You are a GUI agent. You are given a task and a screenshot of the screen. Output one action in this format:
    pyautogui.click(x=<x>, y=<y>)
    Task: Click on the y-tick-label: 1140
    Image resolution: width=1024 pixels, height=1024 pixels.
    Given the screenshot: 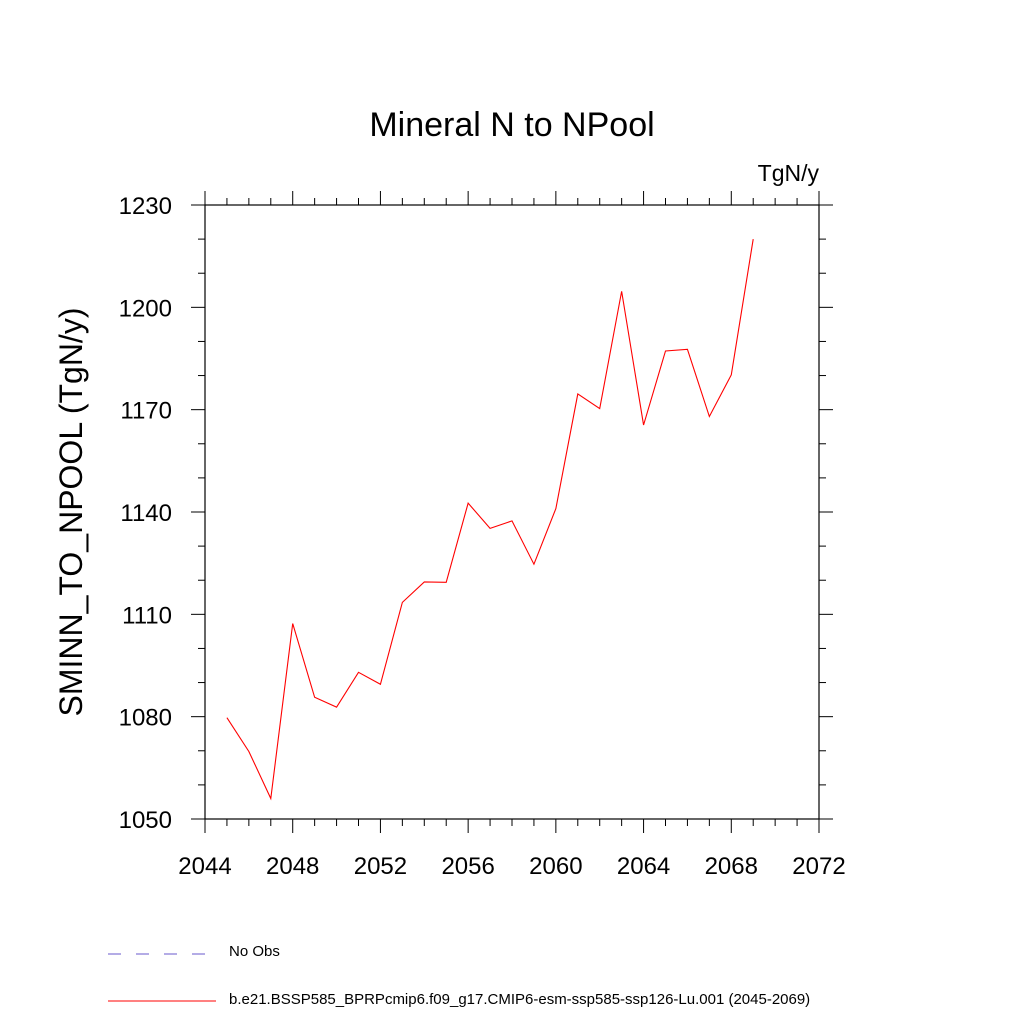 What is the action you would take?
    pyautogui.click(x=146, y=513)
    